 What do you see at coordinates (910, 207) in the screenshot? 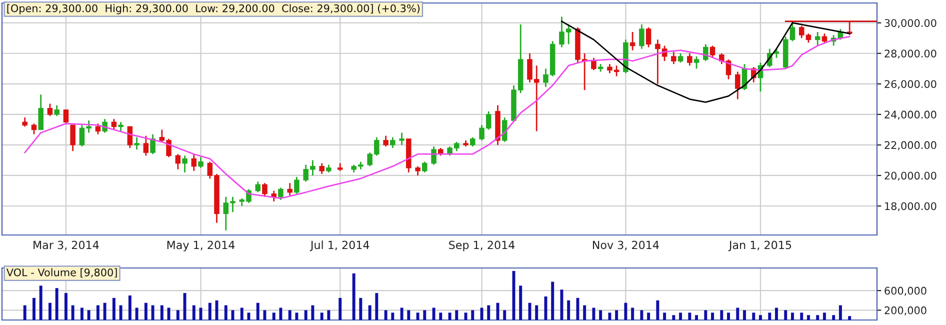
I see `y-tick-label: 18,000.00` at bounding box center [910, 207].